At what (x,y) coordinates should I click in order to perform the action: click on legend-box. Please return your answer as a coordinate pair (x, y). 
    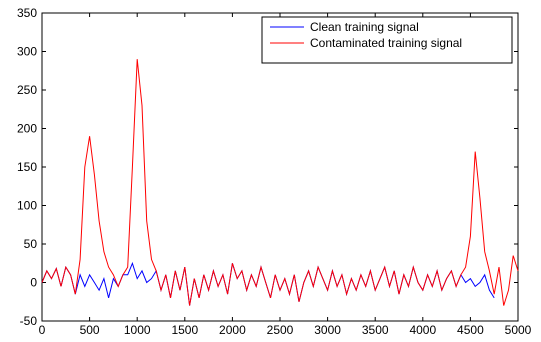
    Looking at the image, I should click on (387, 40).